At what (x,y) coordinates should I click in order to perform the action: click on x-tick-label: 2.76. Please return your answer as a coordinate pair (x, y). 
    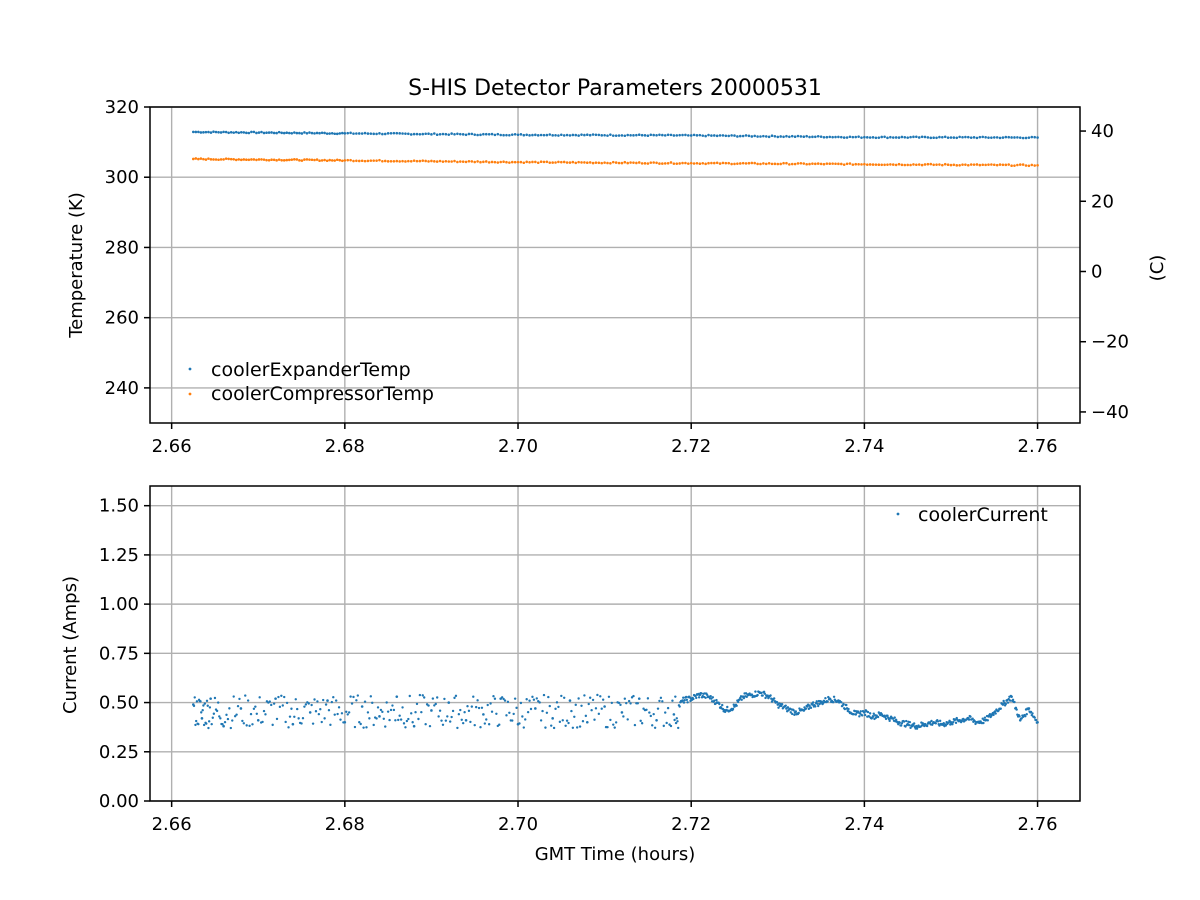
    Looking at the image, I should click on (1038, 824).